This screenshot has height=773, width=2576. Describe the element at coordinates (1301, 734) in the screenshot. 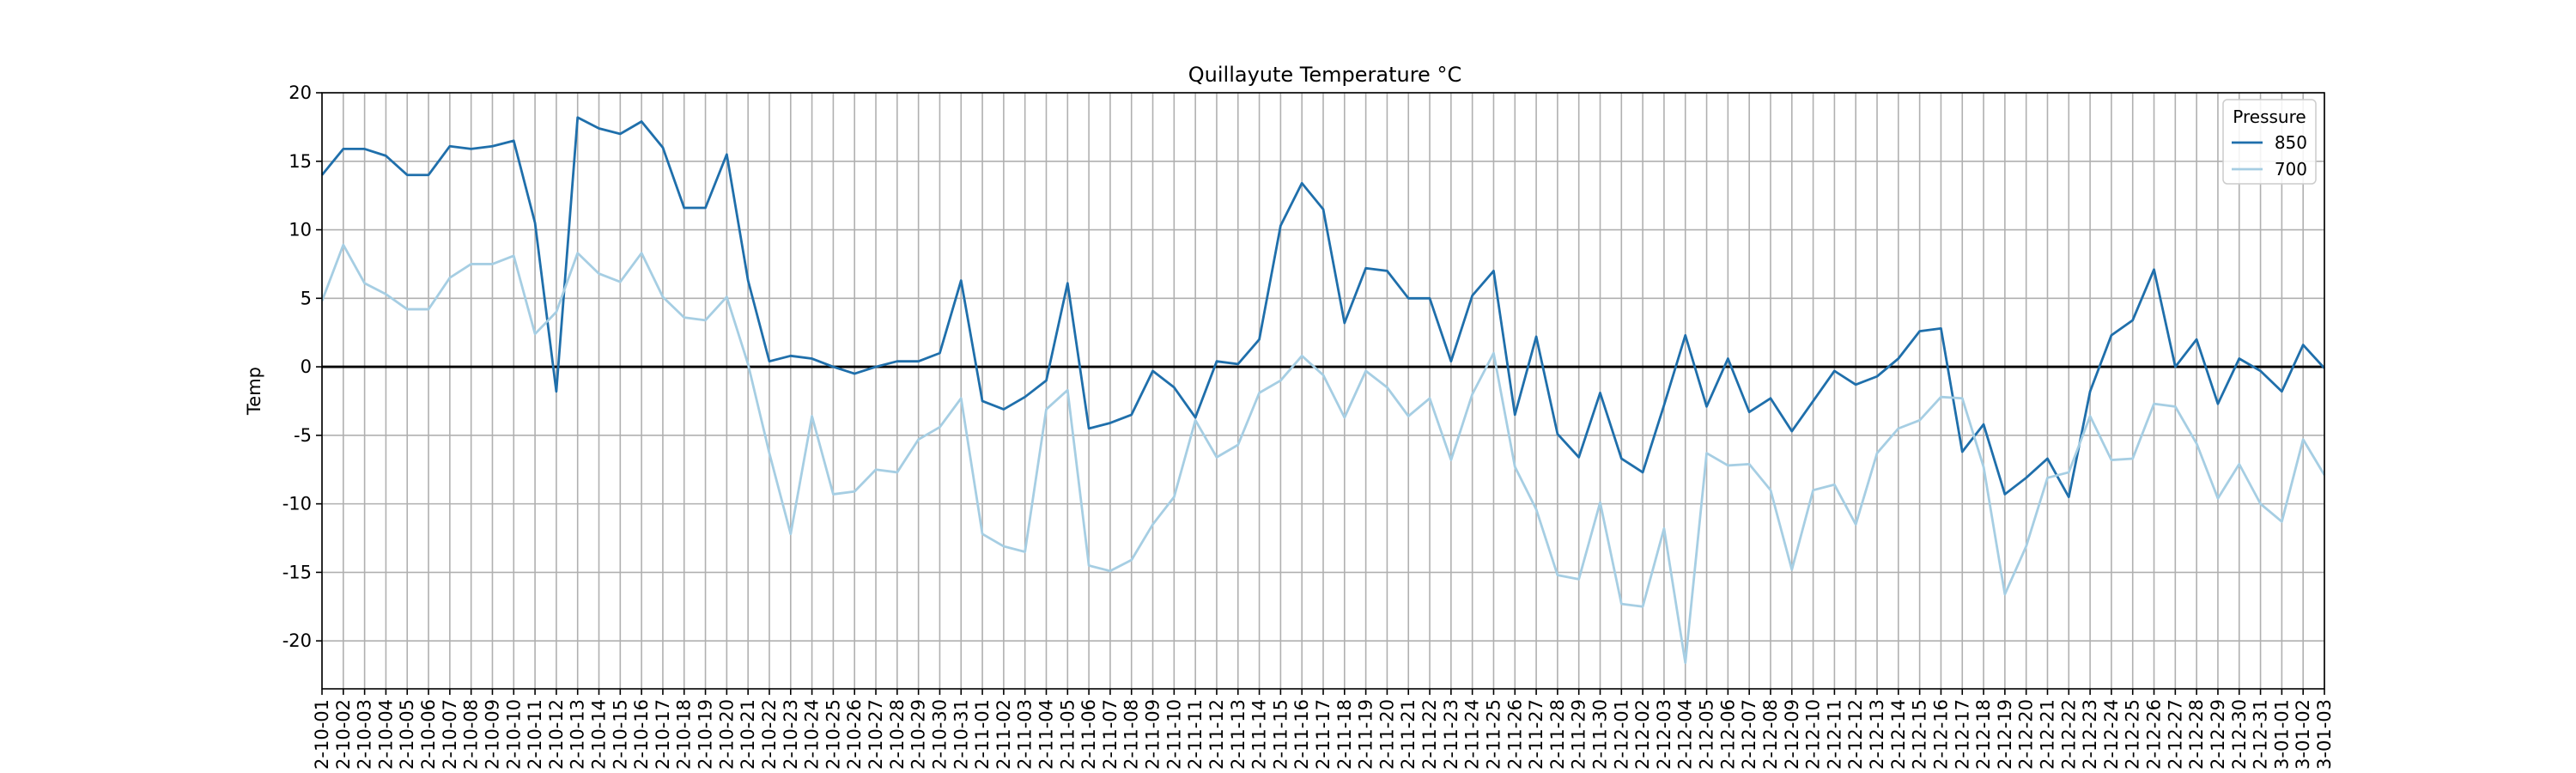

I see `x-tick-label: 2-11-16` at that location.